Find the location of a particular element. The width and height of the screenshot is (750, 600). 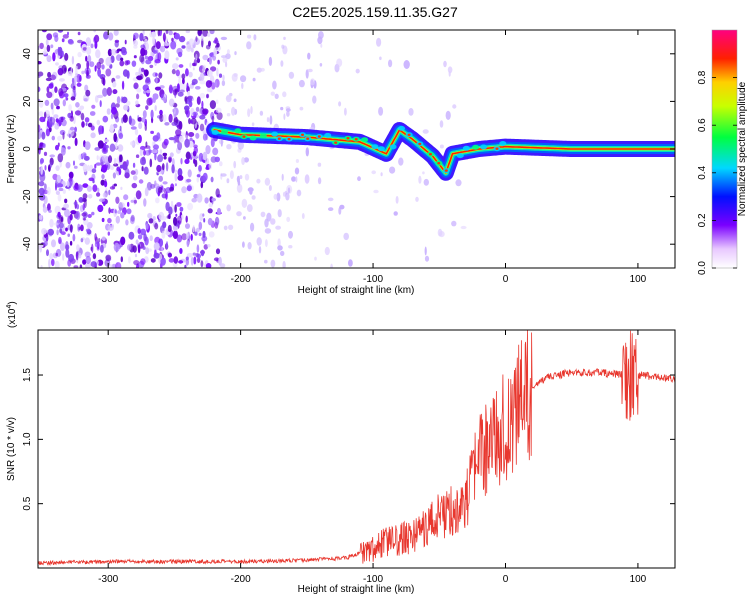

spectrogram-y-label: Frequency (Hz) is located at coordinates (11, 149).